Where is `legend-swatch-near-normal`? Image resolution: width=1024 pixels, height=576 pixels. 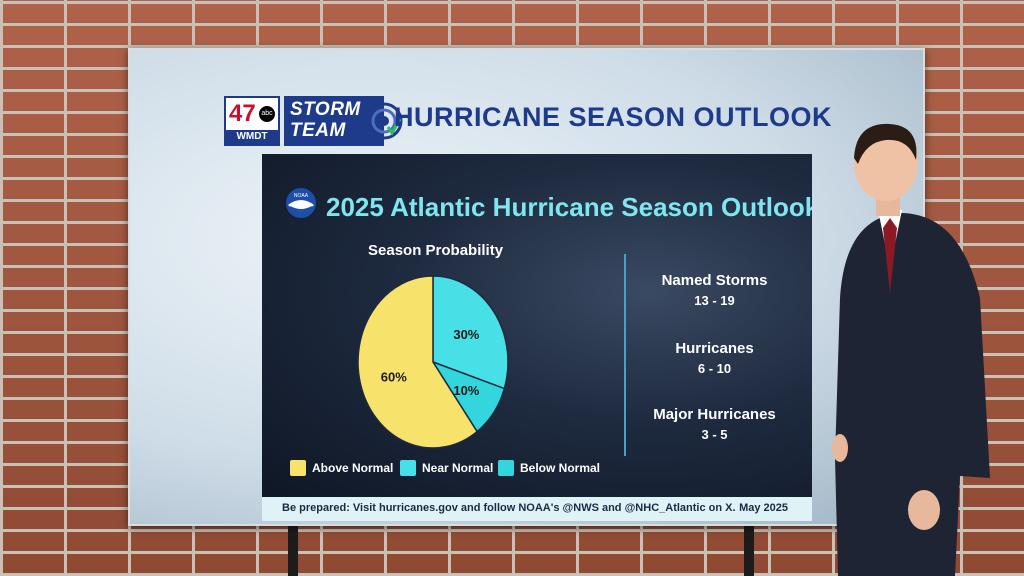
legend-swatch-near-normal is located at coordinates (408, 468).